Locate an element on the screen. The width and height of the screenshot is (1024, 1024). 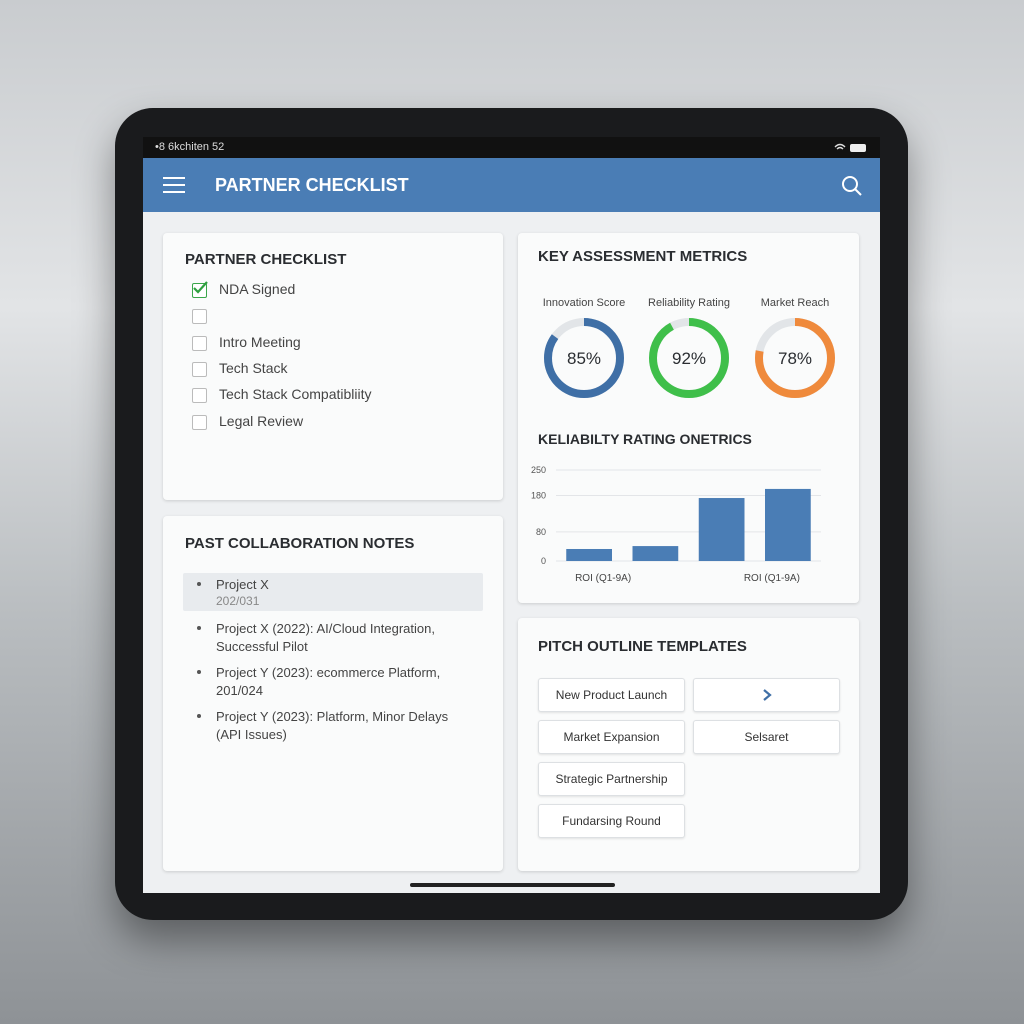
card-title: PARTNER CHECKLIST is located at coordinates (266, 259).